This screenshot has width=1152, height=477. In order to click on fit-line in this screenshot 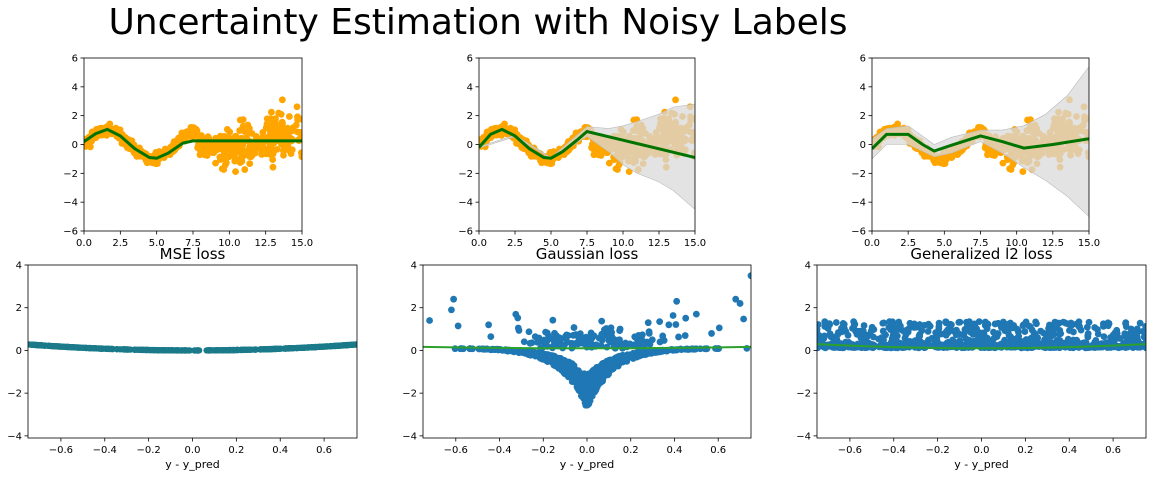, I will do `click(587, 143)`.